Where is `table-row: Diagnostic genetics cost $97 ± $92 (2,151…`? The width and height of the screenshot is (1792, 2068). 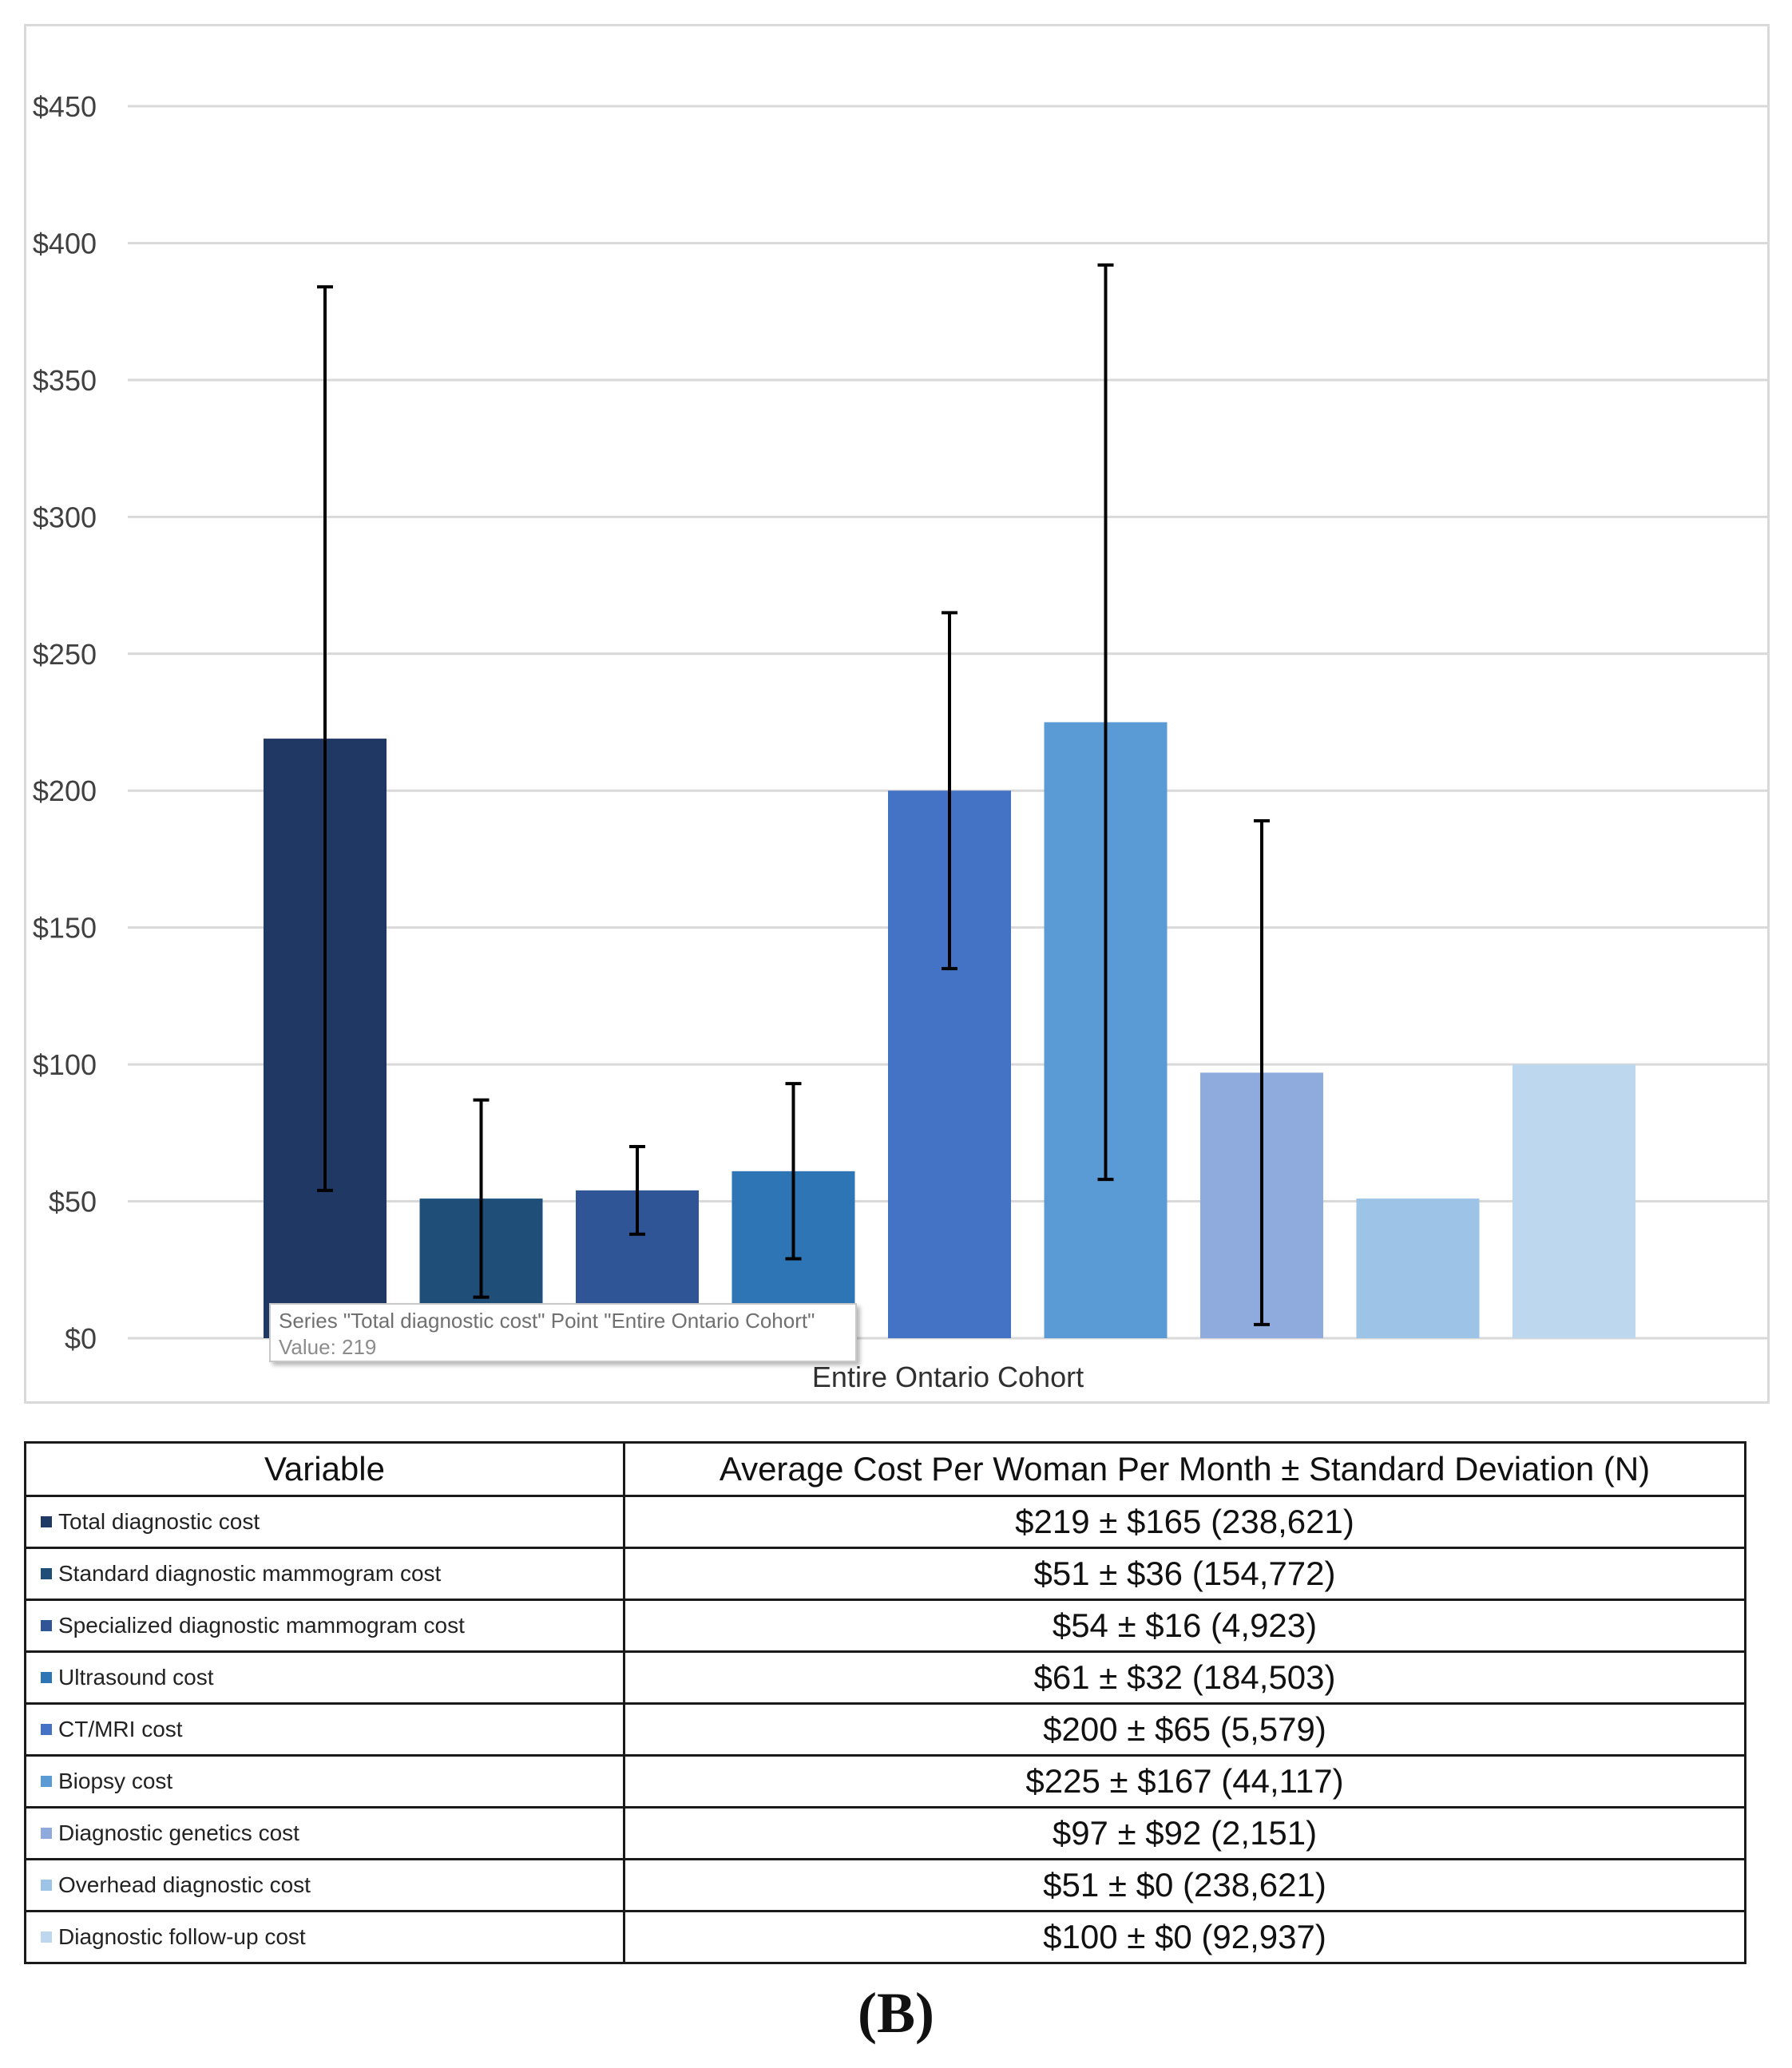
table-row: Diagnostic genetics cost $97 ± $92 (2,151… is located at coordinates (885, 1833).